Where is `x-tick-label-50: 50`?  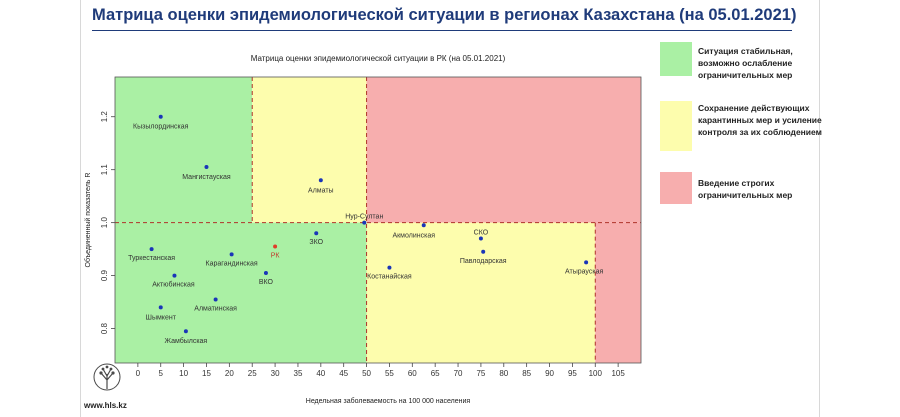 x-tick-label-50: 50 is located at coordinates (366, 373).